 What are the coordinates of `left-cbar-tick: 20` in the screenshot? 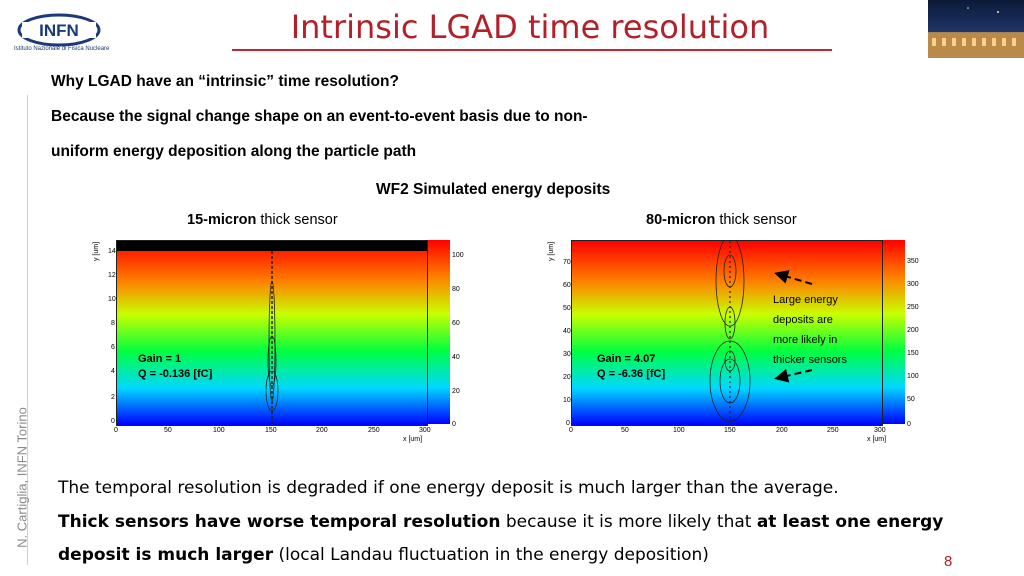 It's located at (456, 391).